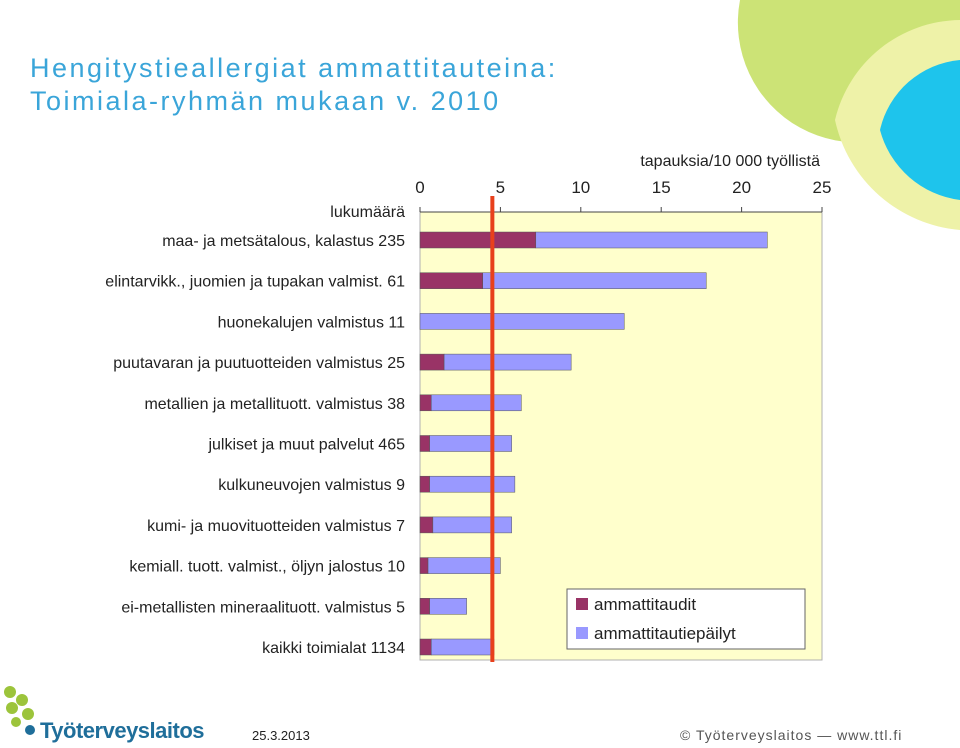 This screenshot has height=748, width=960. I want to click on x-tick-label: 25, so click(822, 187).